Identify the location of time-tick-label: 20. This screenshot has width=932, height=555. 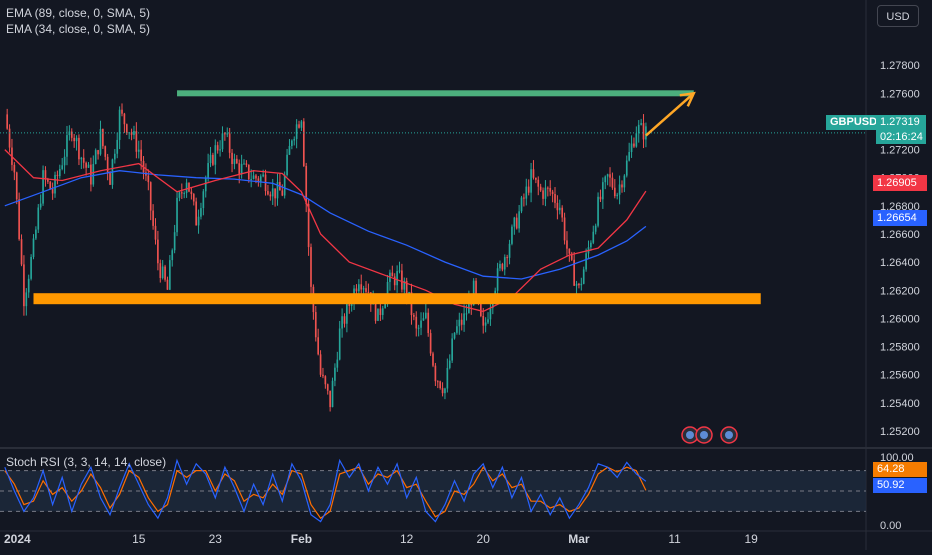
(484, 539).